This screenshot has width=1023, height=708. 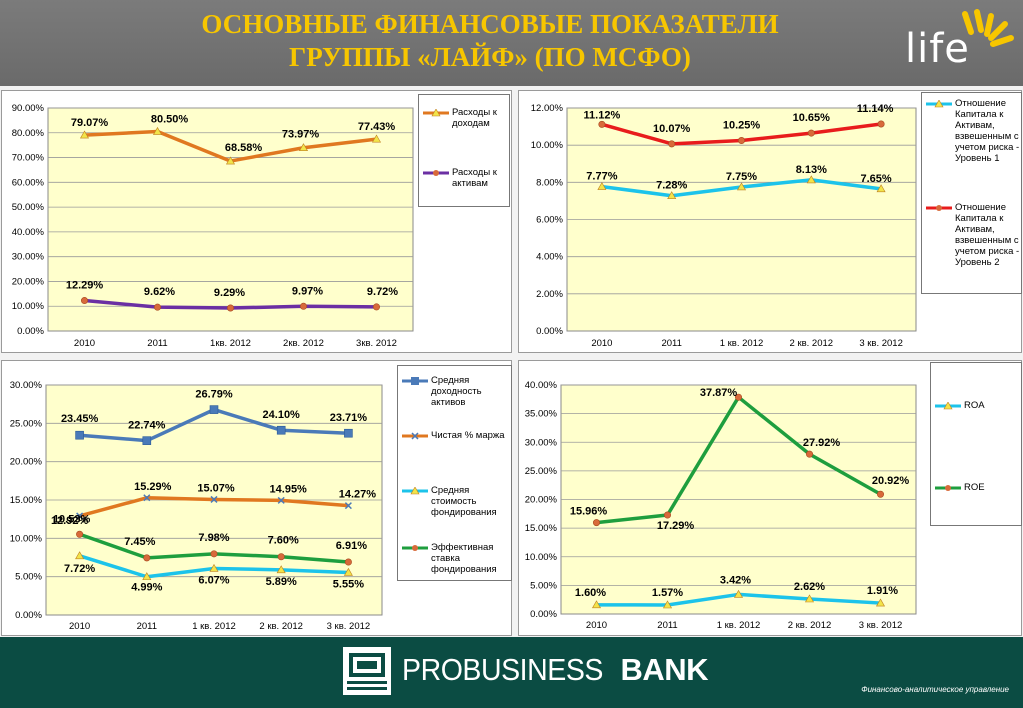 I want to click on data-label: 7.28%, so click(x=671, y=186).